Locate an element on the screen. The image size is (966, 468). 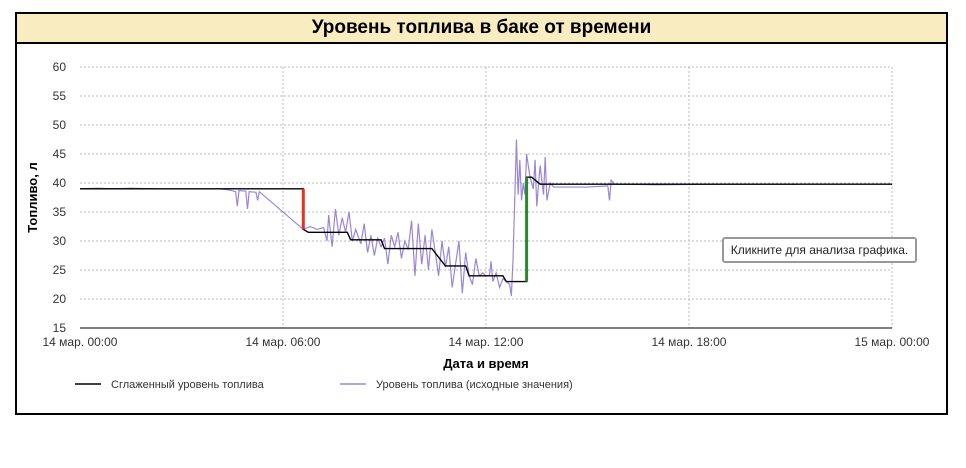
y-tick-label: 35 is located at coordinates (60, 212).